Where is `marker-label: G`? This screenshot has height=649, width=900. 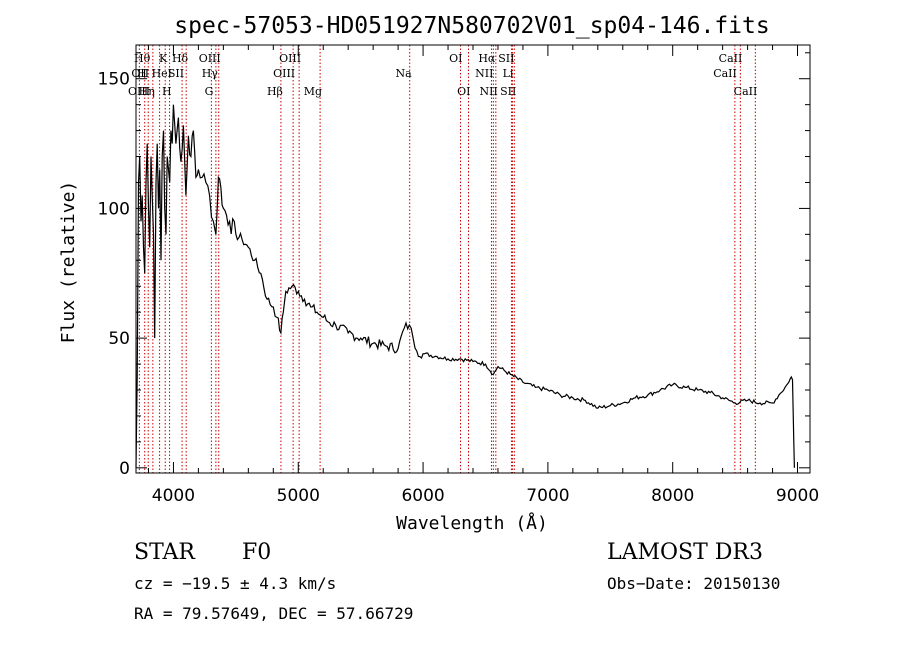 marker-label: G is located at coordinates (209, 91).